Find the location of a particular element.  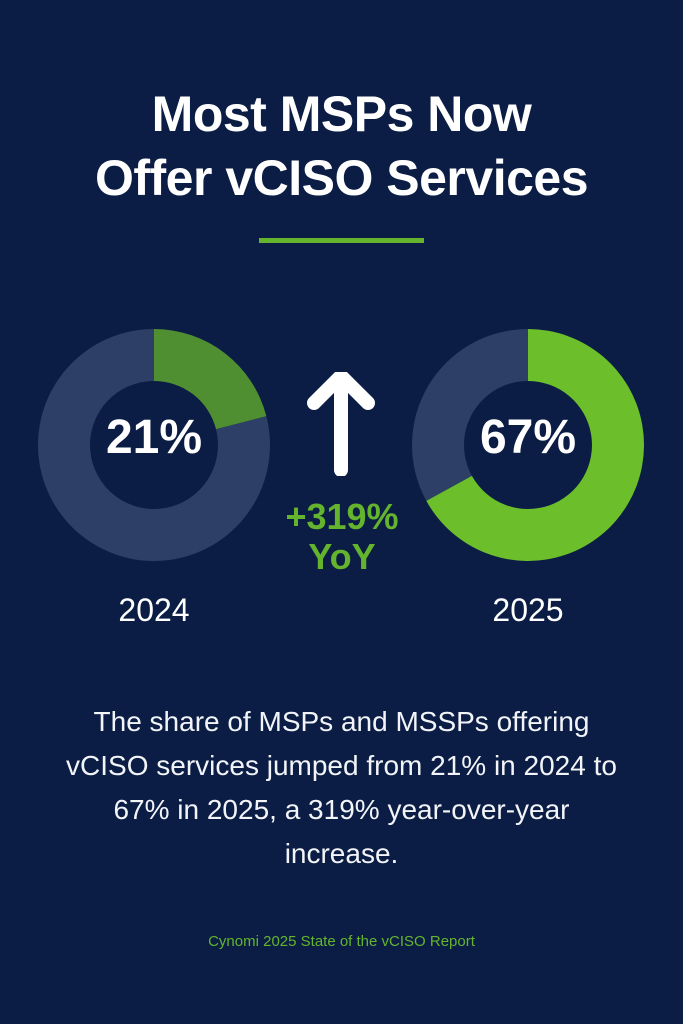

title-divider is located at coordinates (341, 240).